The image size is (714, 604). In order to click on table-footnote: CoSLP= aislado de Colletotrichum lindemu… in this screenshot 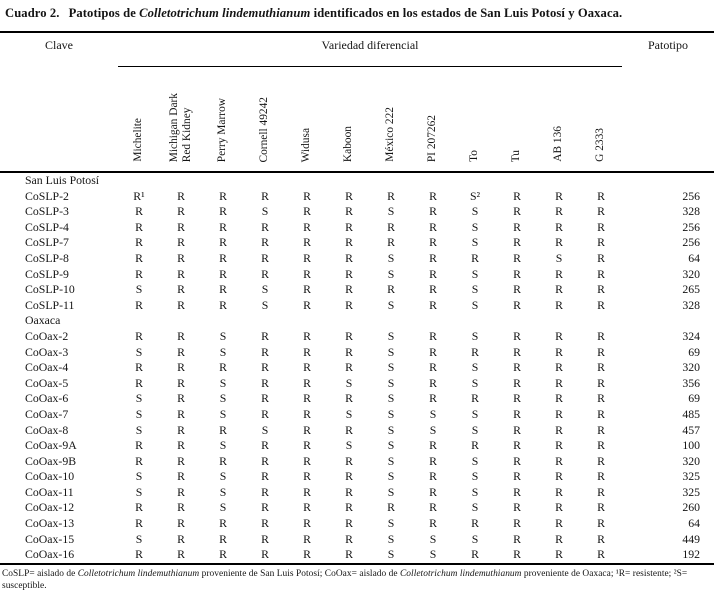, I will do `click(357, 579)`.